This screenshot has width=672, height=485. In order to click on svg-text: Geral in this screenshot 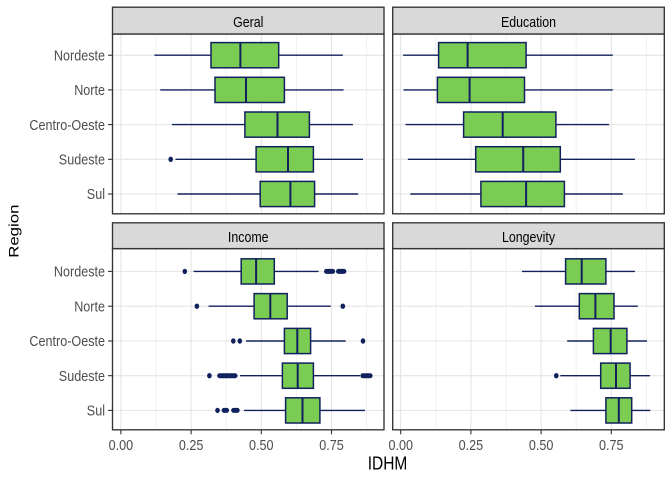, I will do `click(248, 22)`.